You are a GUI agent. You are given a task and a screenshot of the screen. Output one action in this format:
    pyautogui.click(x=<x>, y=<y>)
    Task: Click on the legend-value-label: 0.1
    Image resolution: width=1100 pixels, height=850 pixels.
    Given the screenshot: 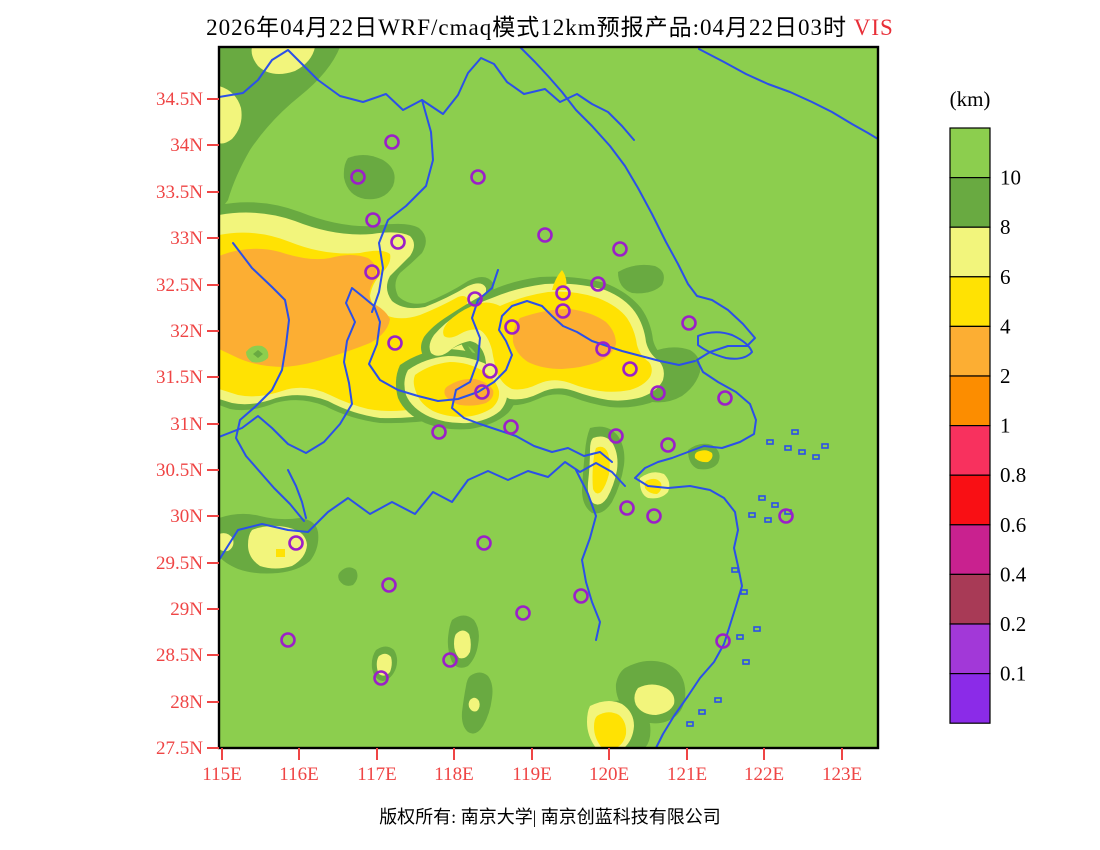 What is the action you would take?
    pyautogui.click(x=1013, y=674)
    